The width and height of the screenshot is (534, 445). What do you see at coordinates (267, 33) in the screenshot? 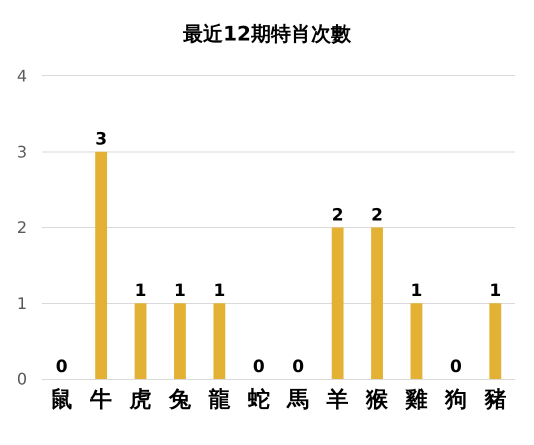
I see `chart-title: 最近12期特肖次數` at bounding box center [267, 33].